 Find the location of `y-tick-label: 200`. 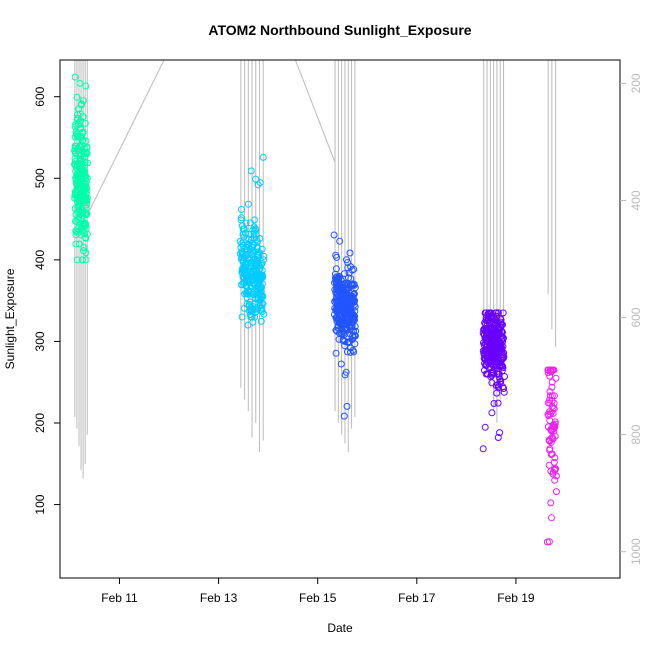

y-tick-label: 200 is located at coordinates (40, 423).